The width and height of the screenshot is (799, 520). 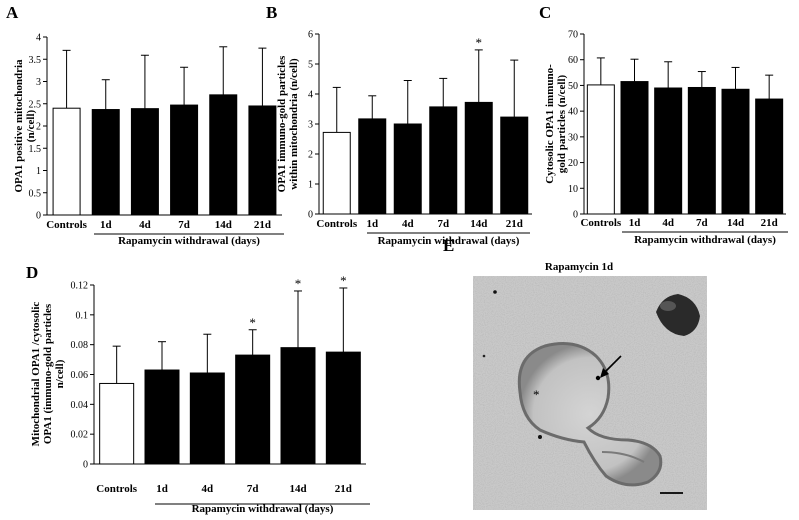 I want to click on micrograph-asterisk: *, so click(x=536, y=394).